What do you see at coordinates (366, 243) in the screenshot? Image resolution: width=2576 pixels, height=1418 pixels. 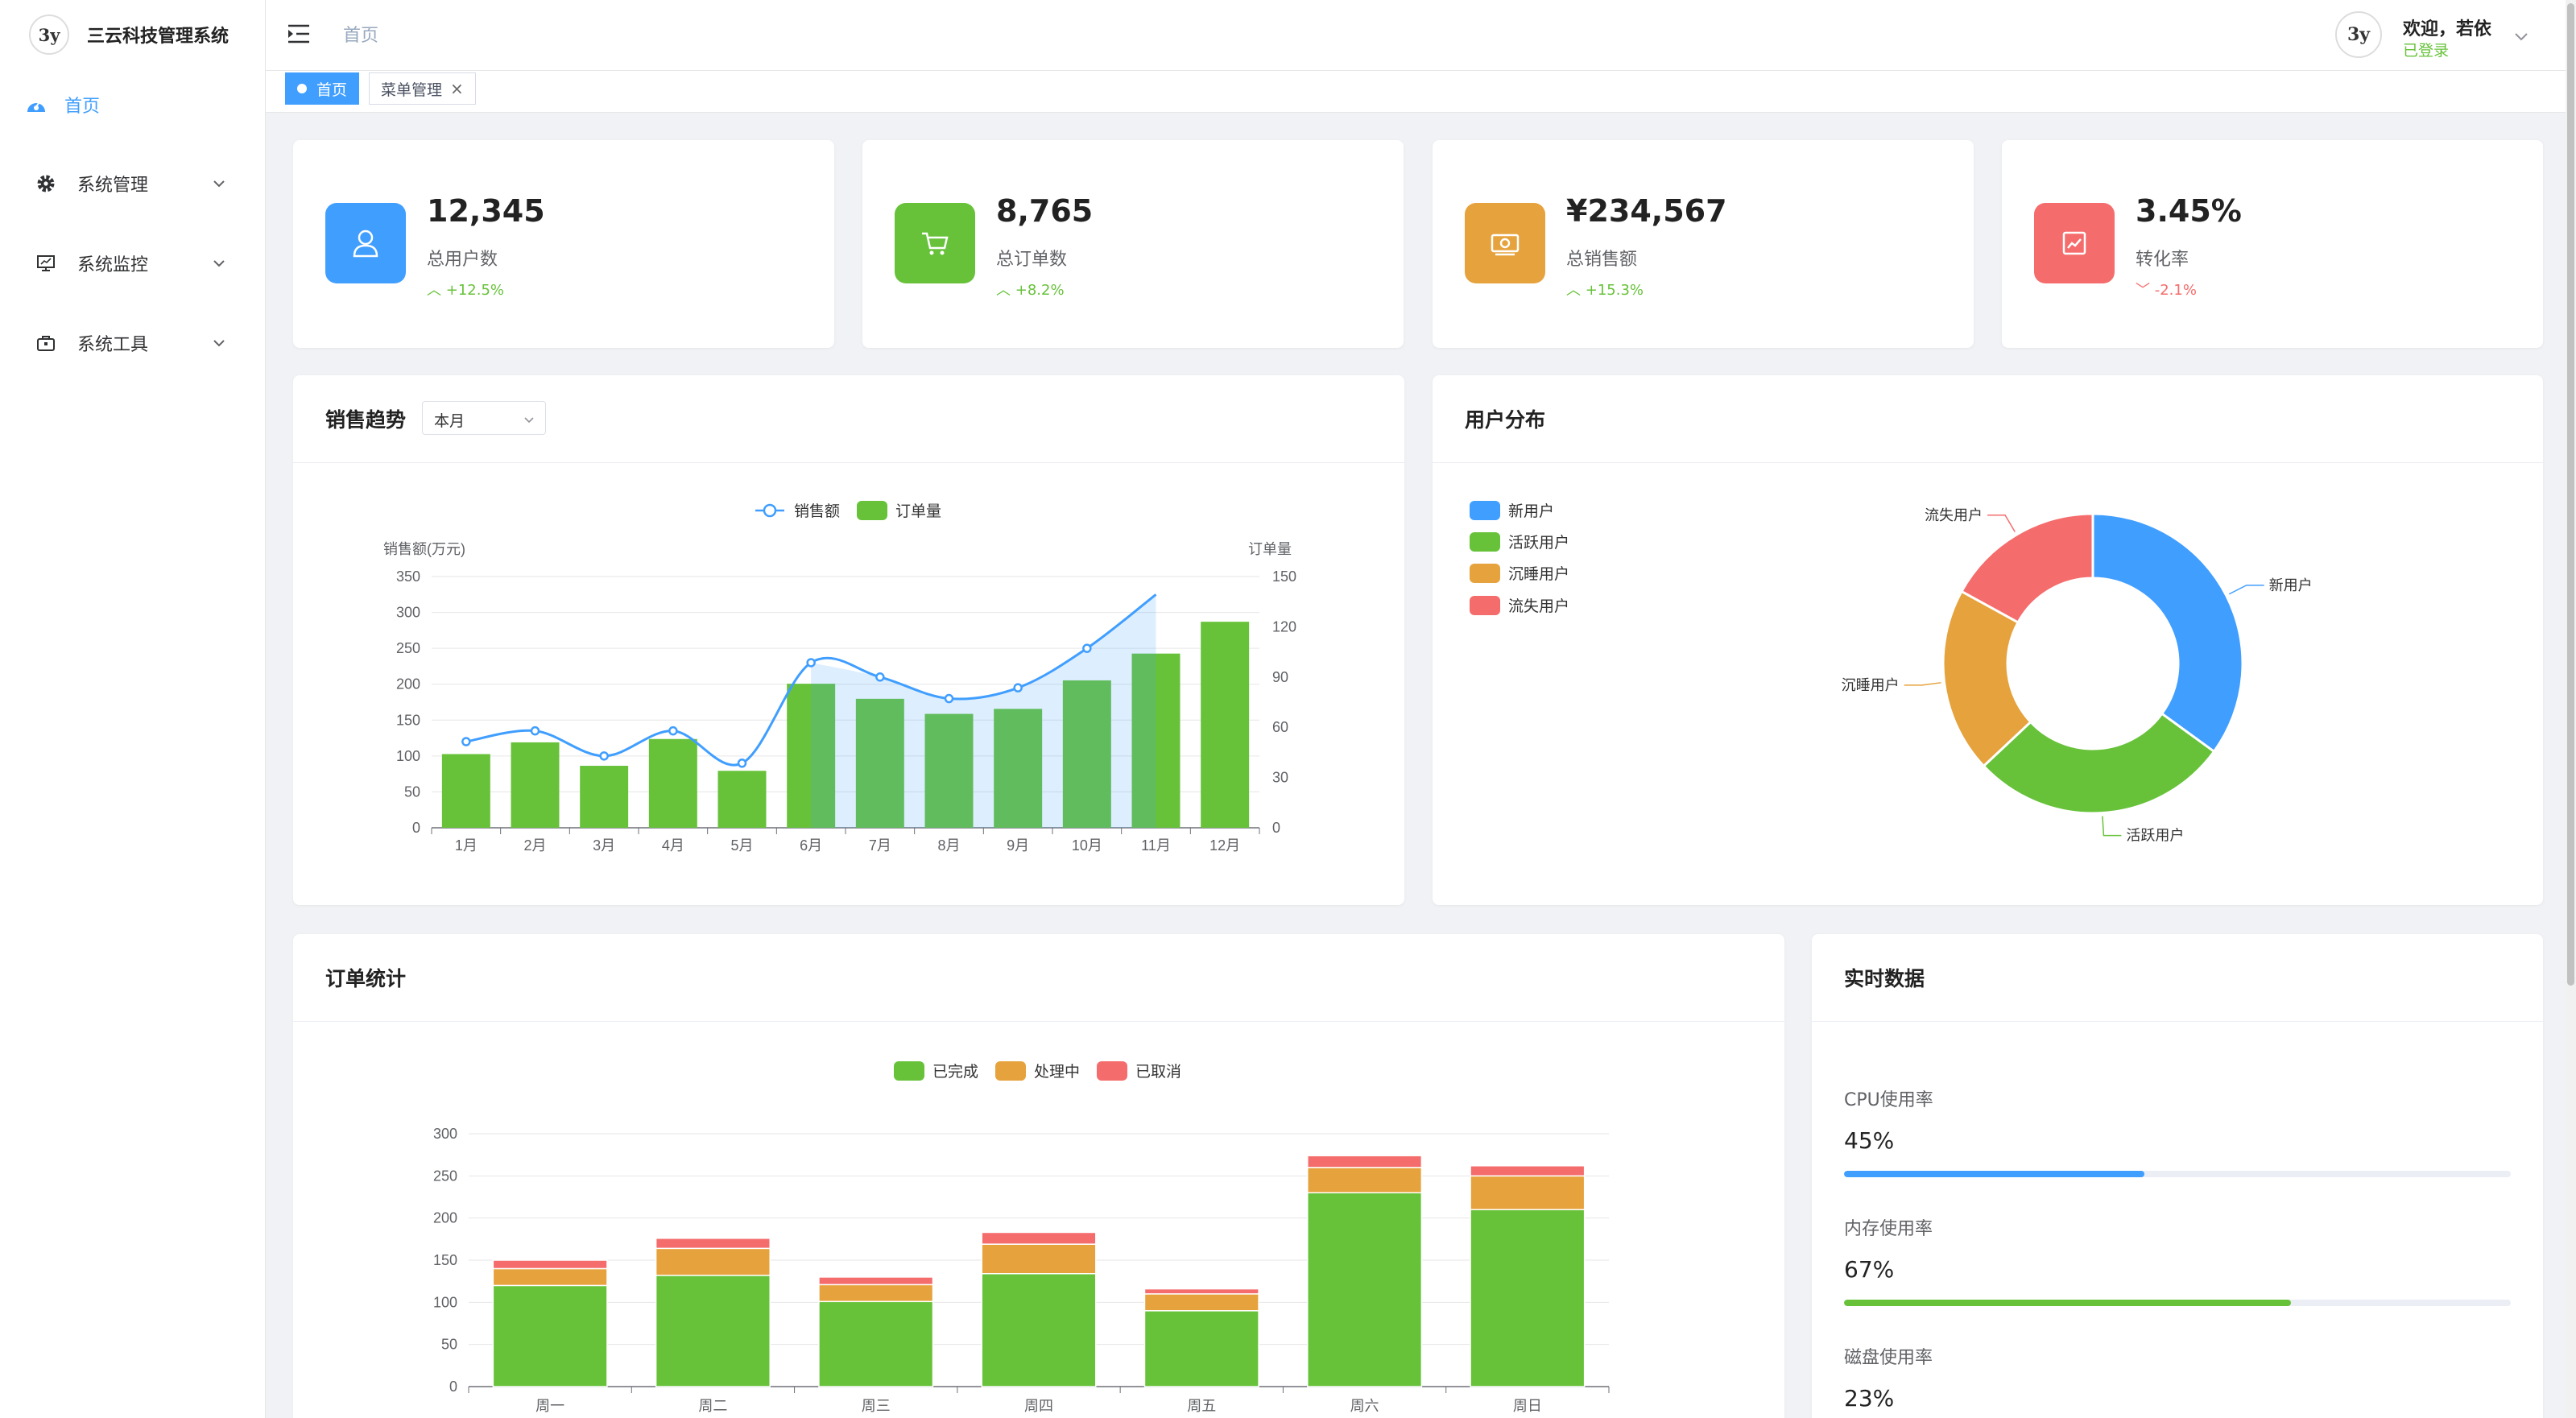 I see `user-icon` at bounding box center [366, 243].